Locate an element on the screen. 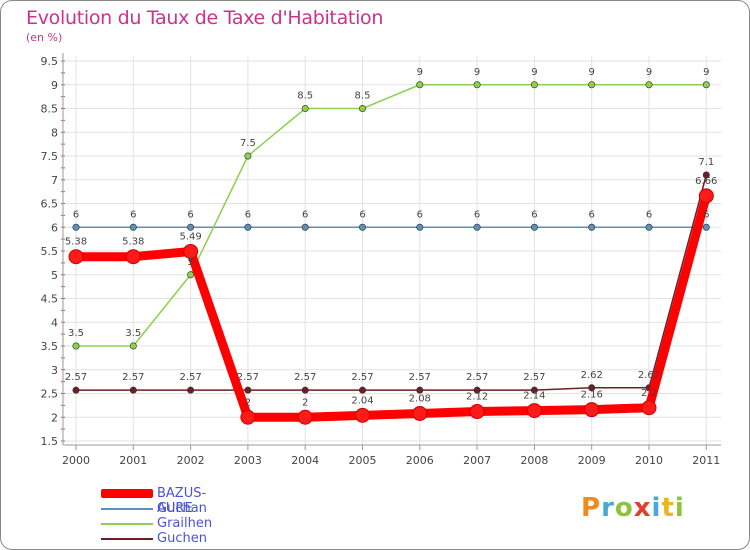 This screenshot has width=750, height=550. data-label: 7.1 is located at coordinates (706, 162).